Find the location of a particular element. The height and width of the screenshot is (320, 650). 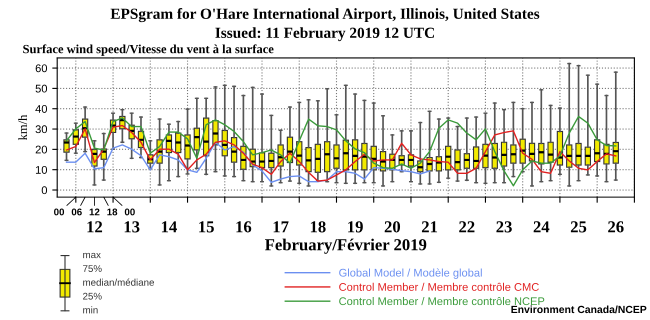

y-tick-label: 40 is located at coordinates (41, 108).